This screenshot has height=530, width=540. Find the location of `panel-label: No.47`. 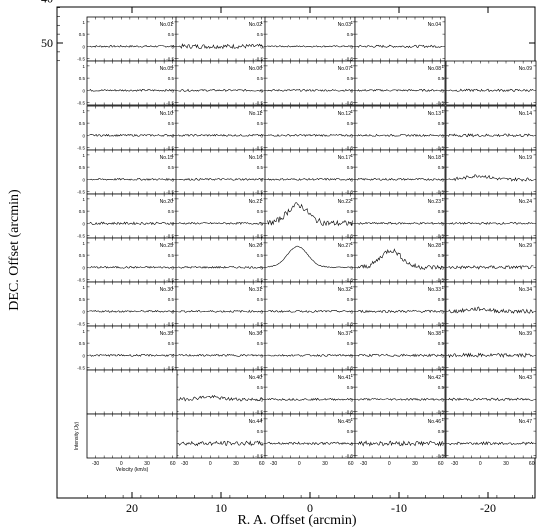

panel-label: No.47 is located at coordinates (526, 422).